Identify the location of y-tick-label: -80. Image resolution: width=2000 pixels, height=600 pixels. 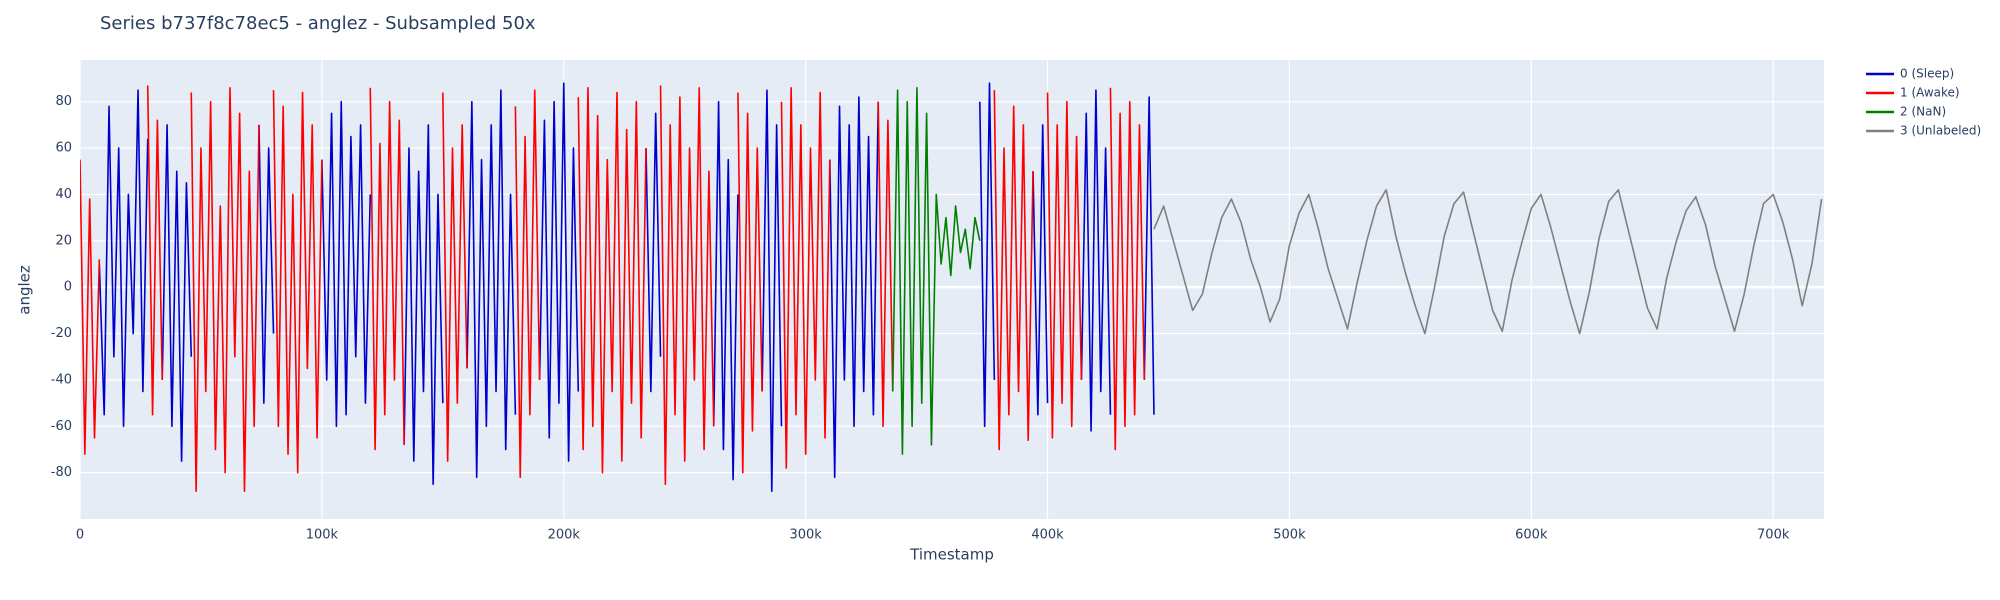
(61, 472).